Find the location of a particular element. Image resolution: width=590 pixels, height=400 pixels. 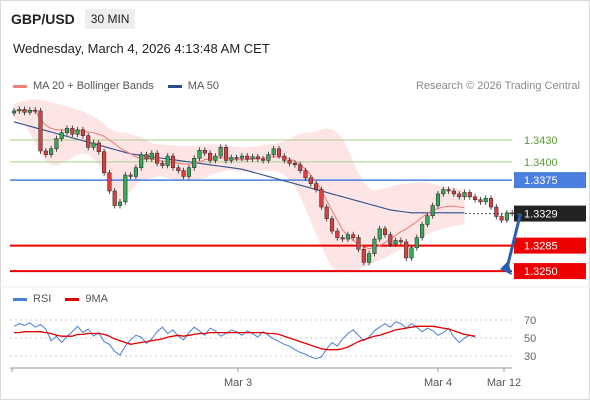

legend-rsi: RSI is located at coordinates (32, 299).